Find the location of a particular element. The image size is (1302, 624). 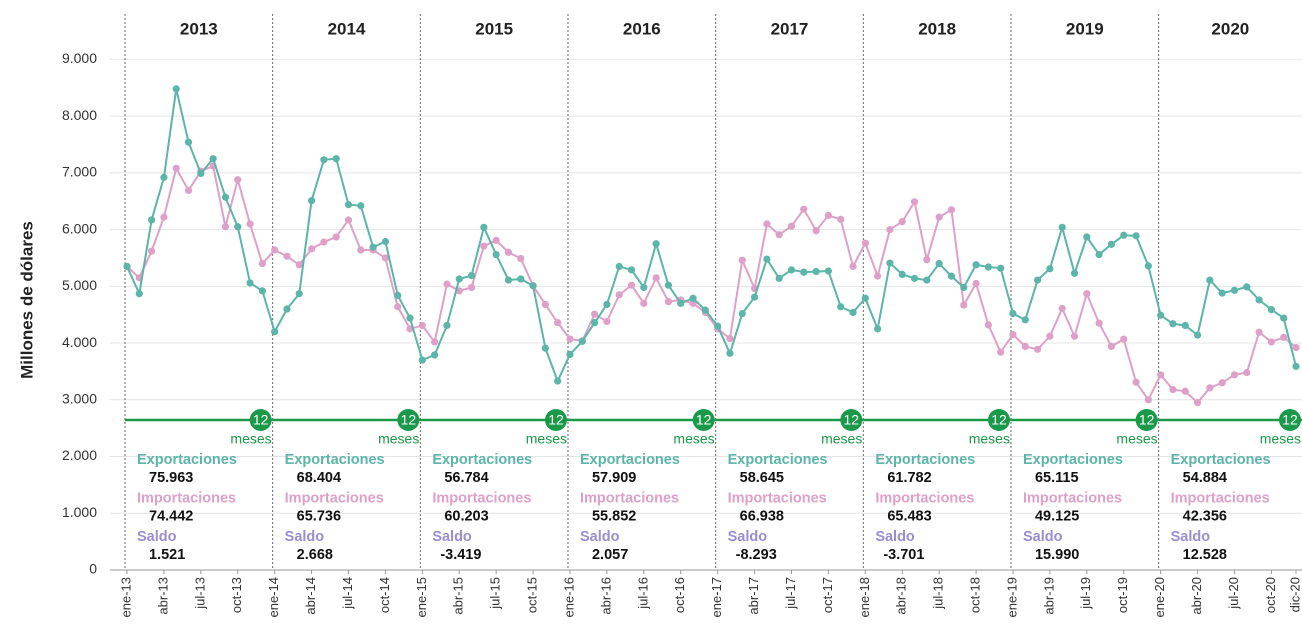

annual-value: 2.057 is located at coordinates (610, 555).